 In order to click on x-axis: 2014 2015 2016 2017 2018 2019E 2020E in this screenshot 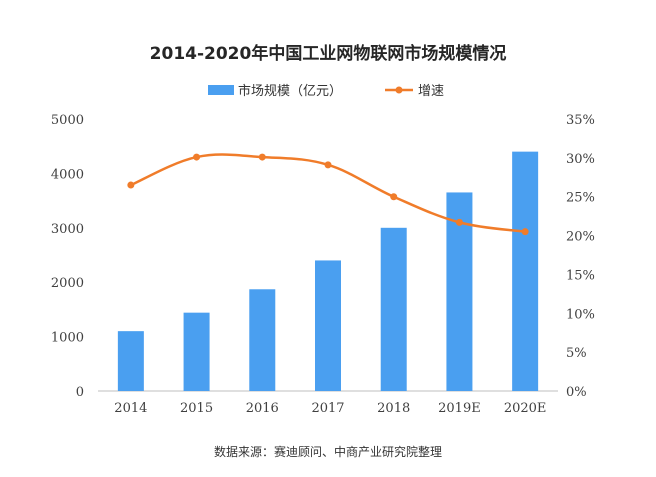, I will do `click(330, 408)`.